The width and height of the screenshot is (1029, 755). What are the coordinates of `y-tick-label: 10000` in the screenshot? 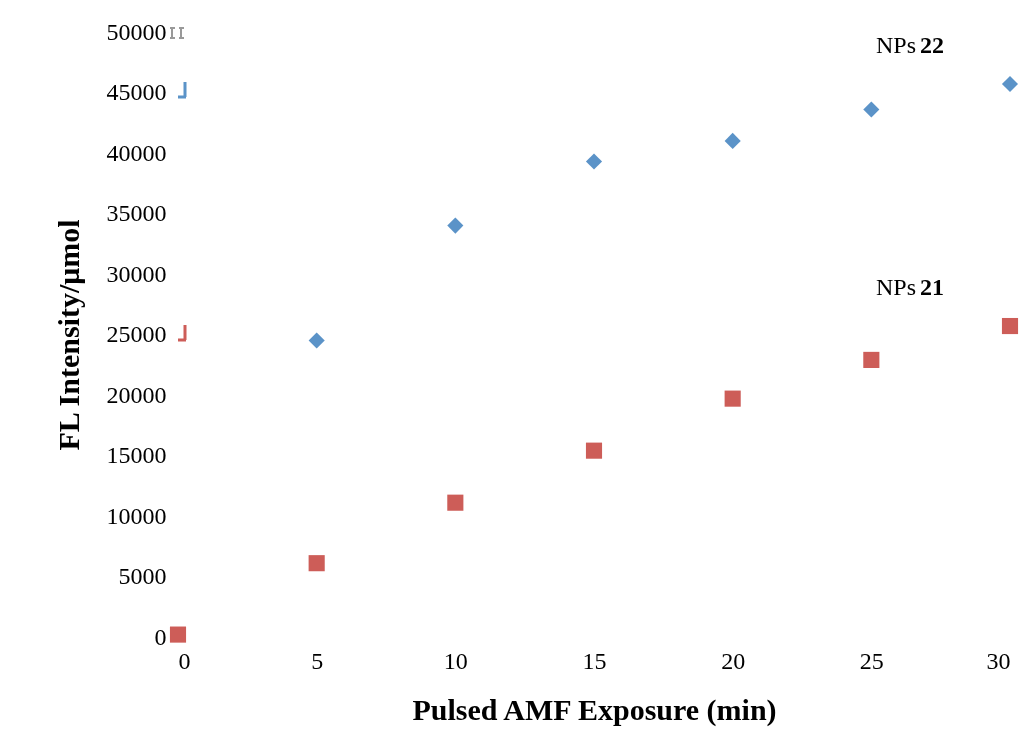 It's located at (136, 515).